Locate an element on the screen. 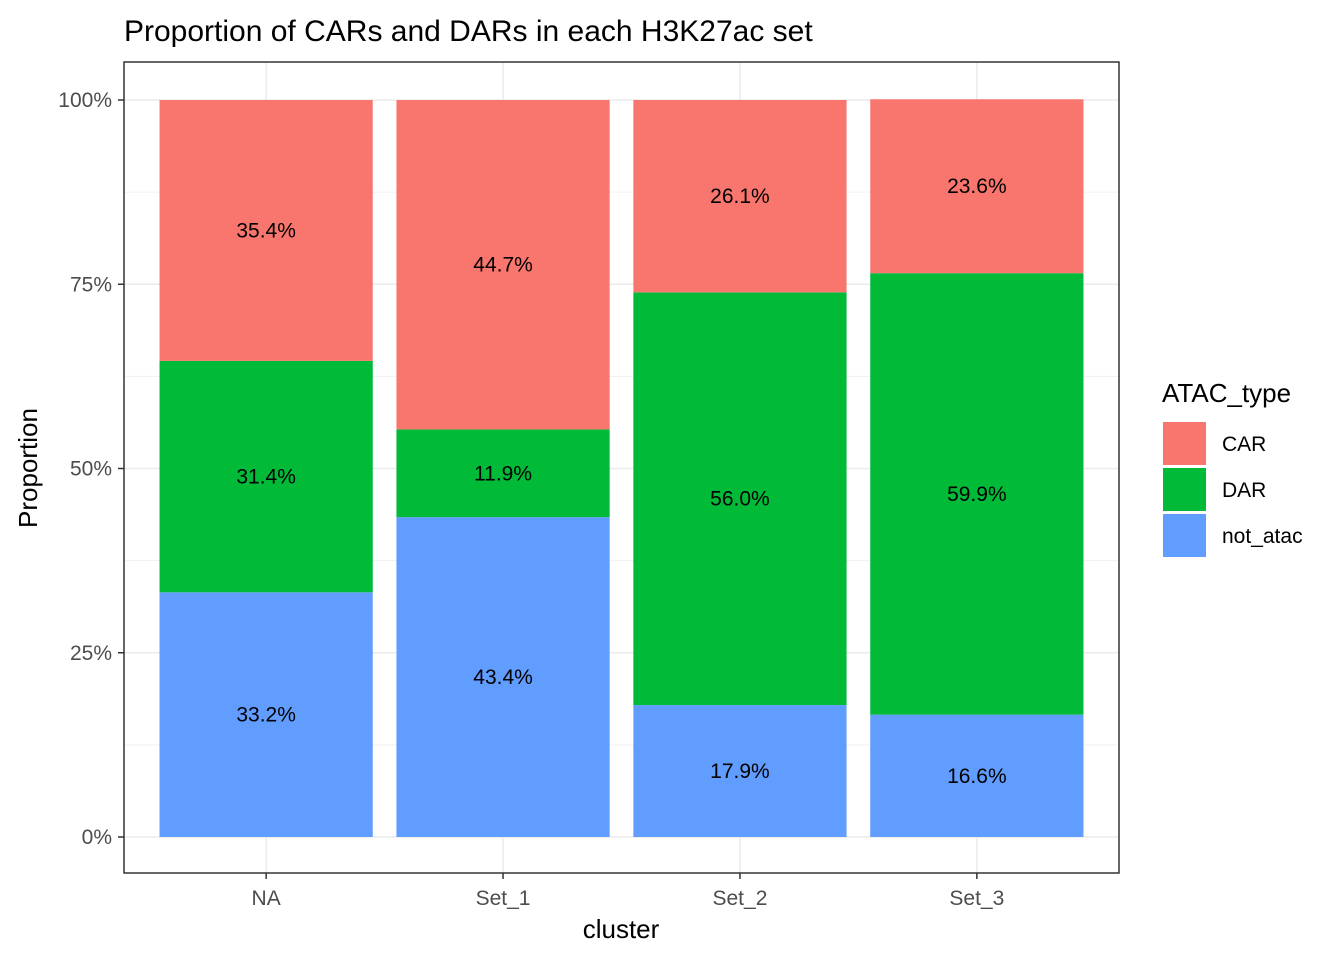 The height and width of the screenshot is (960, 1344). data-label: 44.7% is located at coordinates (503, 265).